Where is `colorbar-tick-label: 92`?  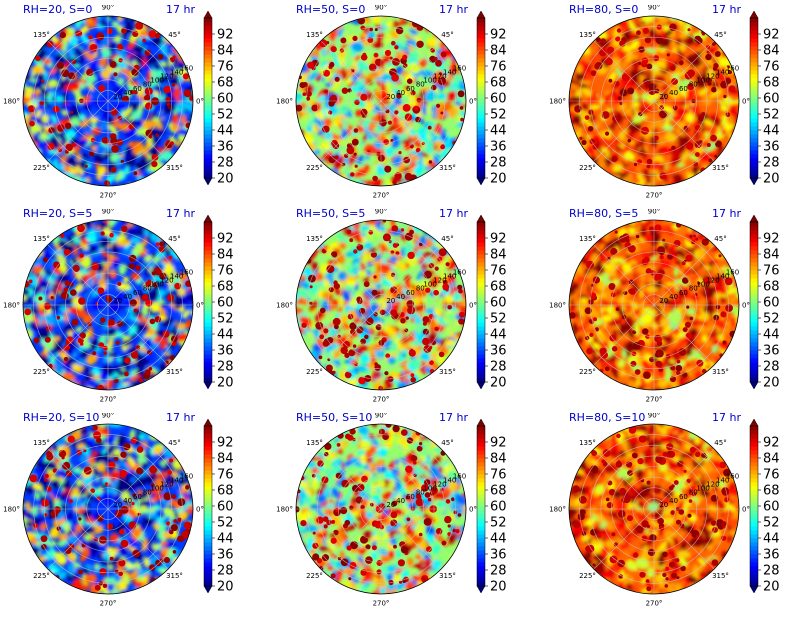
colorbar-tick-label: 92 is located at coordinates (225, 239).